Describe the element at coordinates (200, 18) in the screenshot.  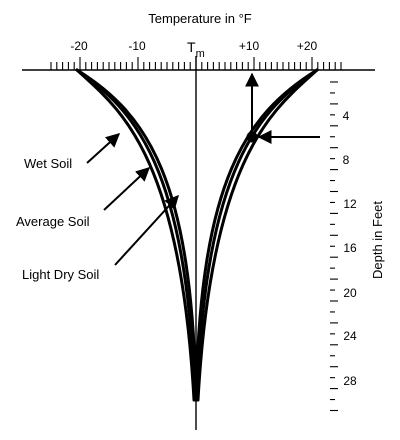
I see `diagram-title: Temperature in °F` at that location.